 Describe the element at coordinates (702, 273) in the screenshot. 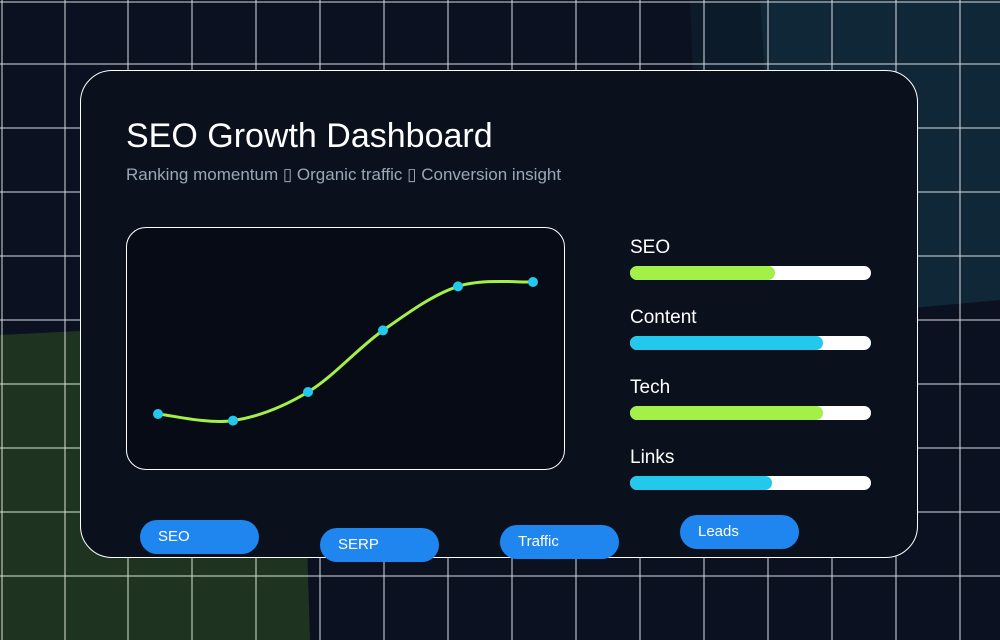

I see `metric-fill-seo` at that location.